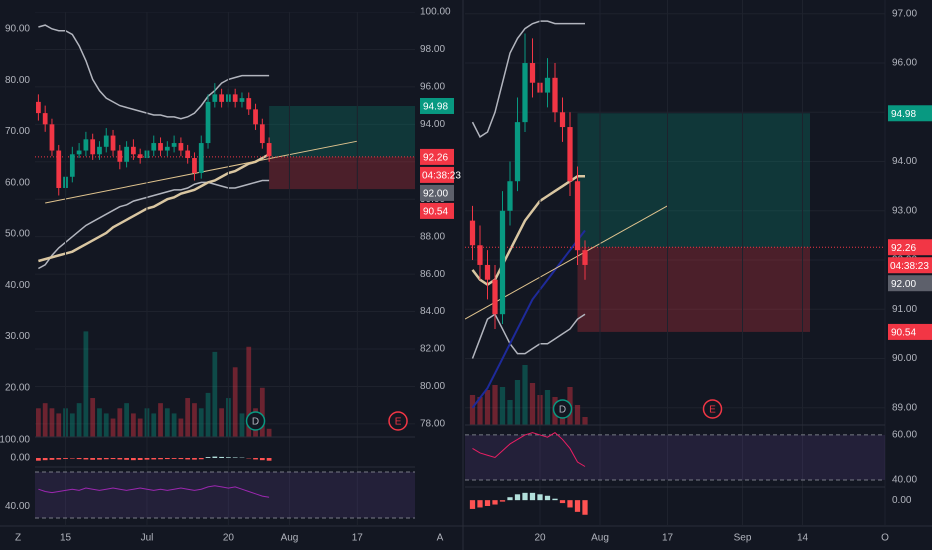 The height and width of the screenshot is (550, 932). I want to click on y-tick-label: 88.00, so click(432, 236).